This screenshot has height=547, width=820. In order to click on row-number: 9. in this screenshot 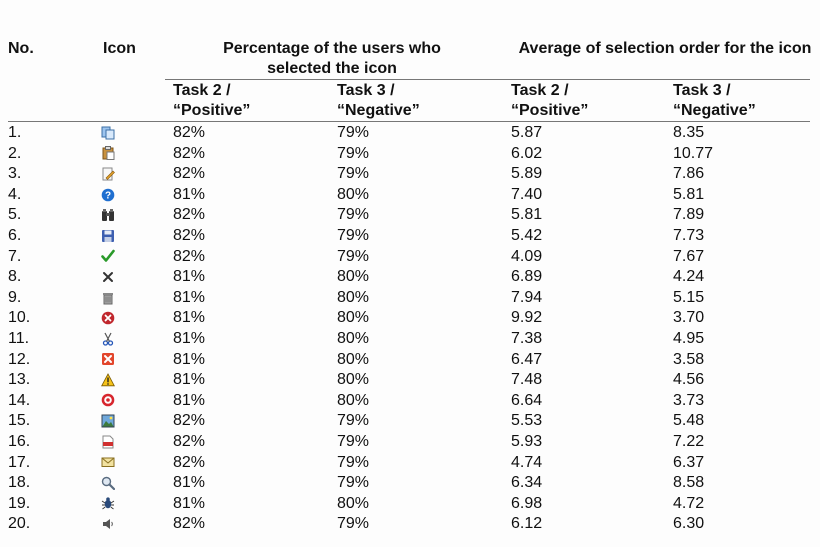, I will do `click(15, 297)`.